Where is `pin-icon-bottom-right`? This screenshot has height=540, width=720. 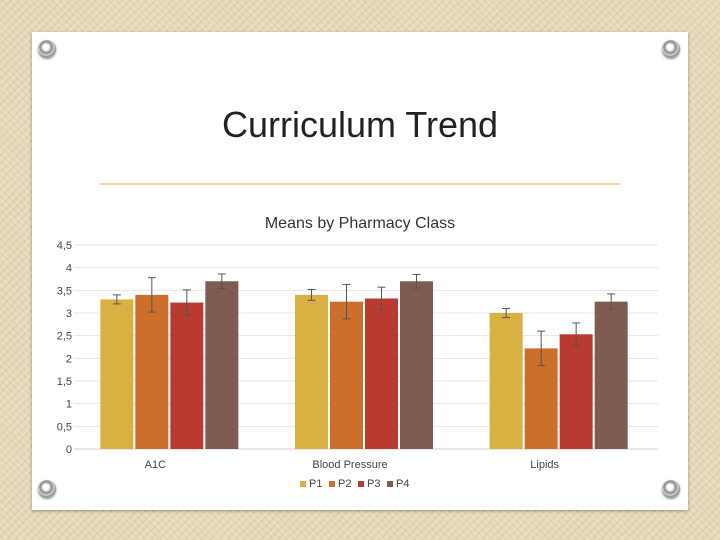 pin-icon-bottom-right is located at coordinates (671, 489).